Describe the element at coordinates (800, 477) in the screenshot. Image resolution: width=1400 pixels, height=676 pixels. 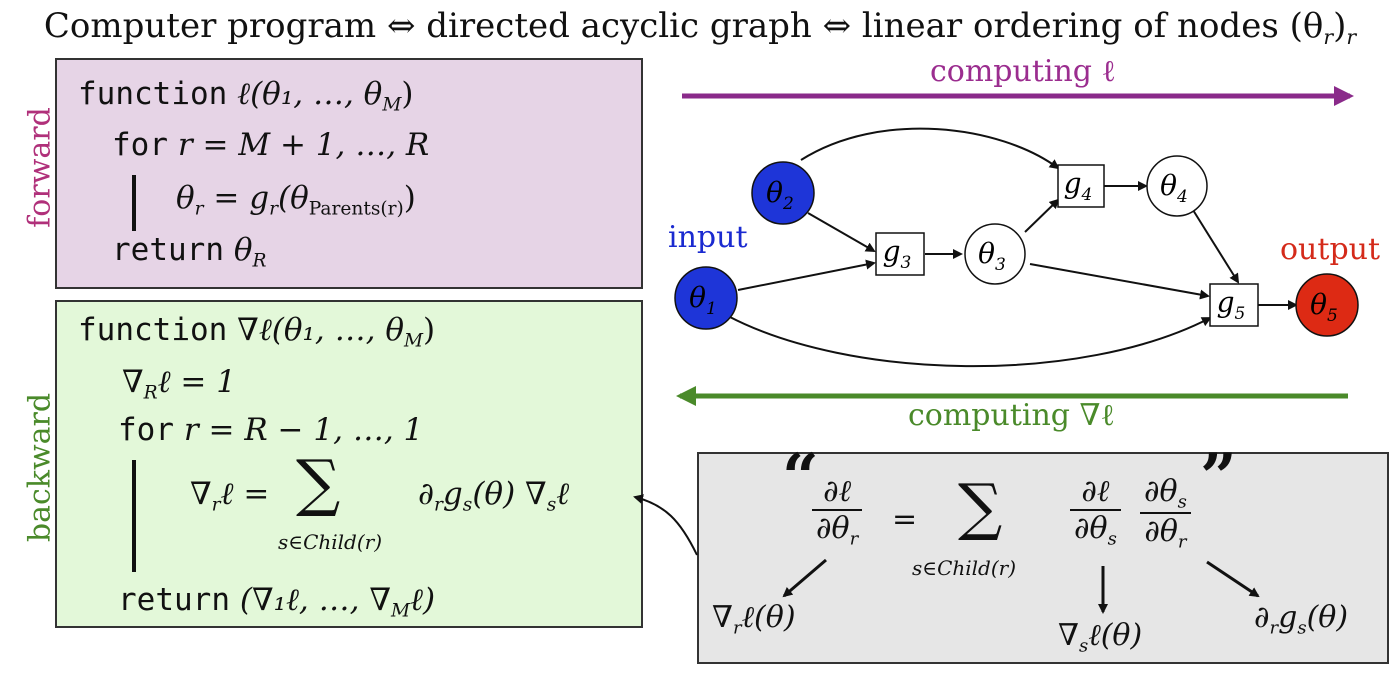
I see `open-quote: “` at that location.